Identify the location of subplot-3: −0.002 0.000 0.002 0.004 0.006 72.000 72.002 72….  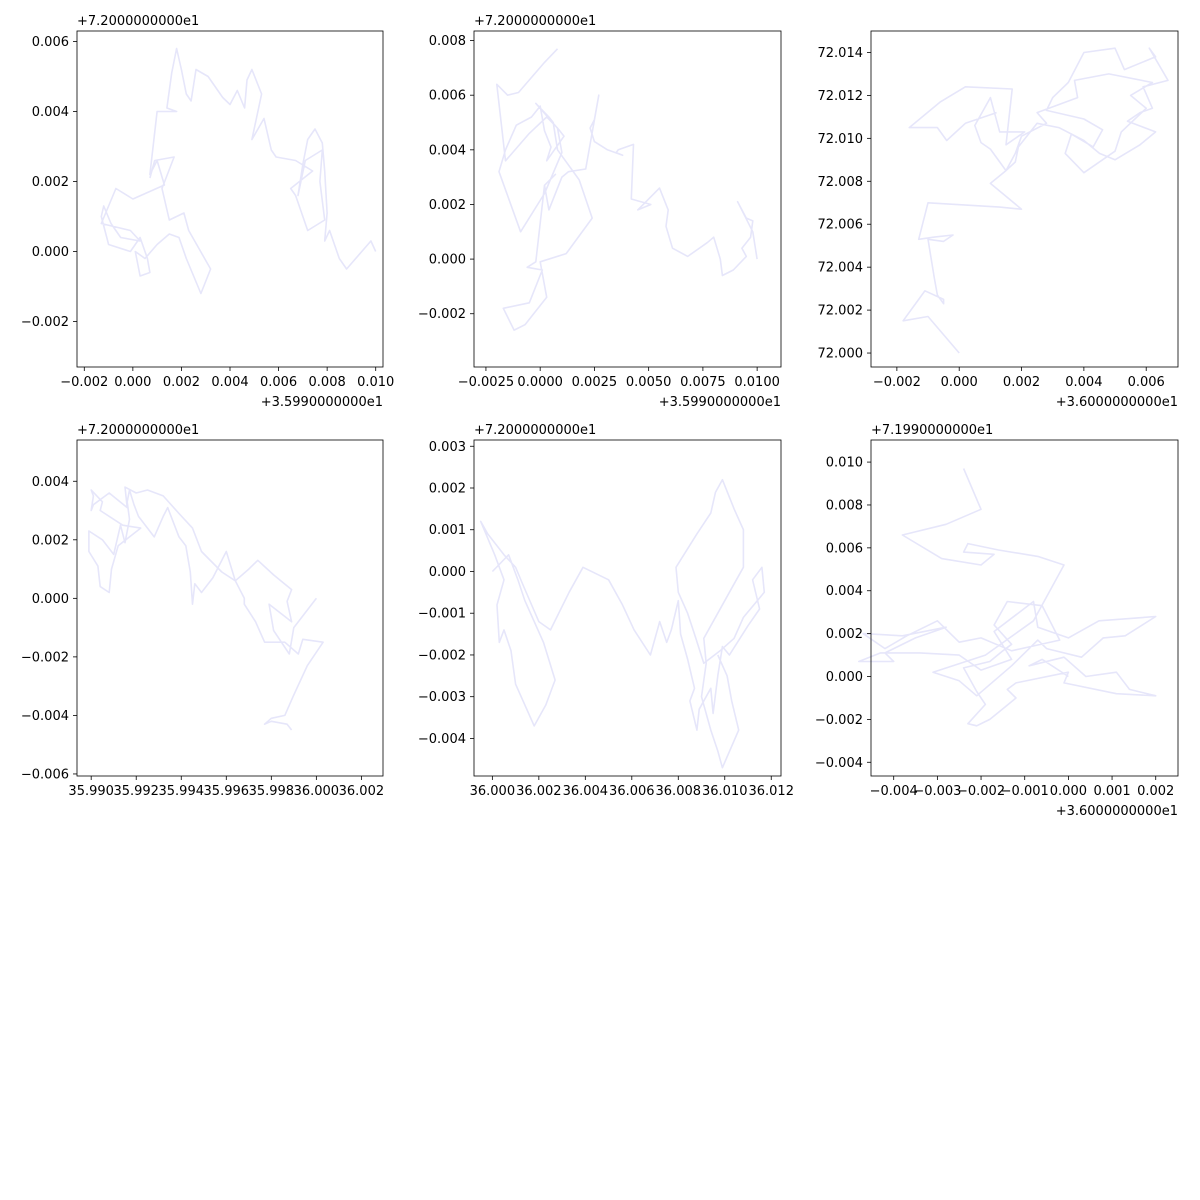
(998, 220).